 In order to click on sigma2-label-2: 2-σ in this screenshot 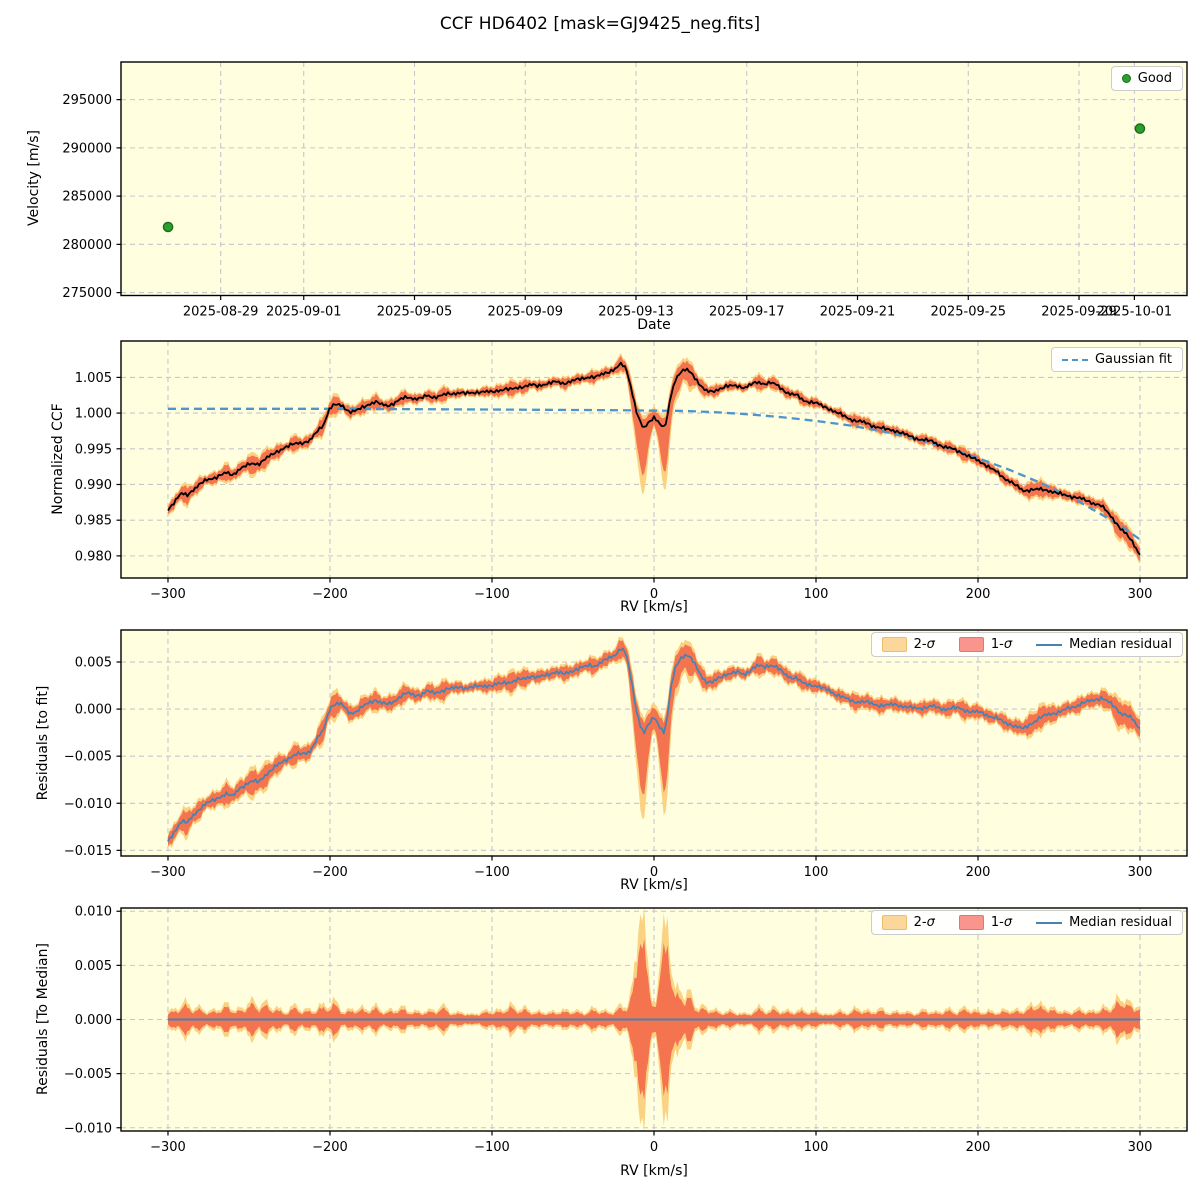, I will do `click(924, 922)`.